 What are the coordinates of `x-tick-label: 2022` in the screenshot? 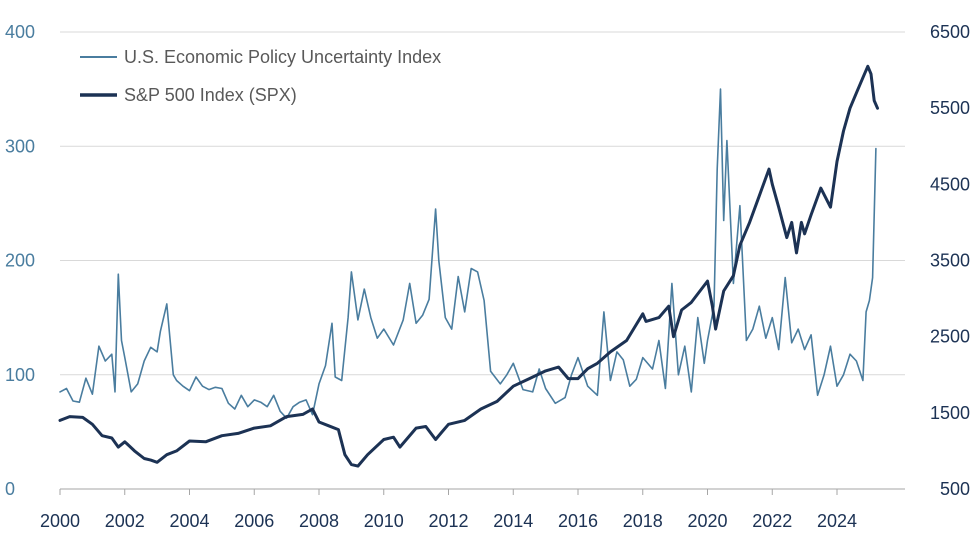 It's located at (772, 521).